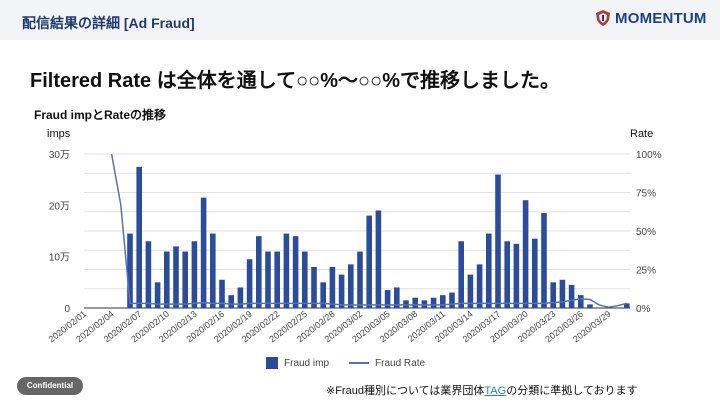 This screenshot has width=720, height=405. Describe the element at coordinates (59, 206) in the screenshot. I see `y-tick-left: 20万` at that location.